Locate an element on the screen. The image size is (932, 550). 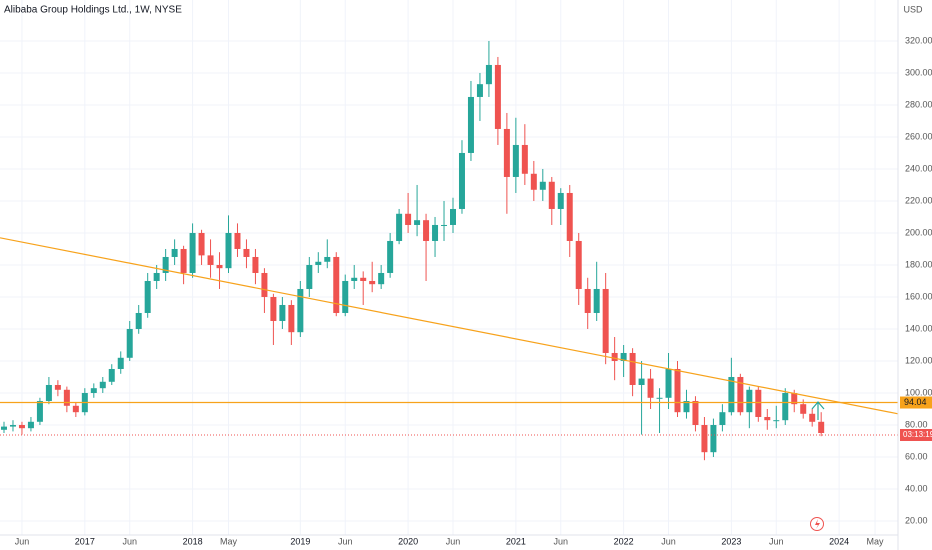
price-tag-label: 94.04 is located at coordinates (915, 402).